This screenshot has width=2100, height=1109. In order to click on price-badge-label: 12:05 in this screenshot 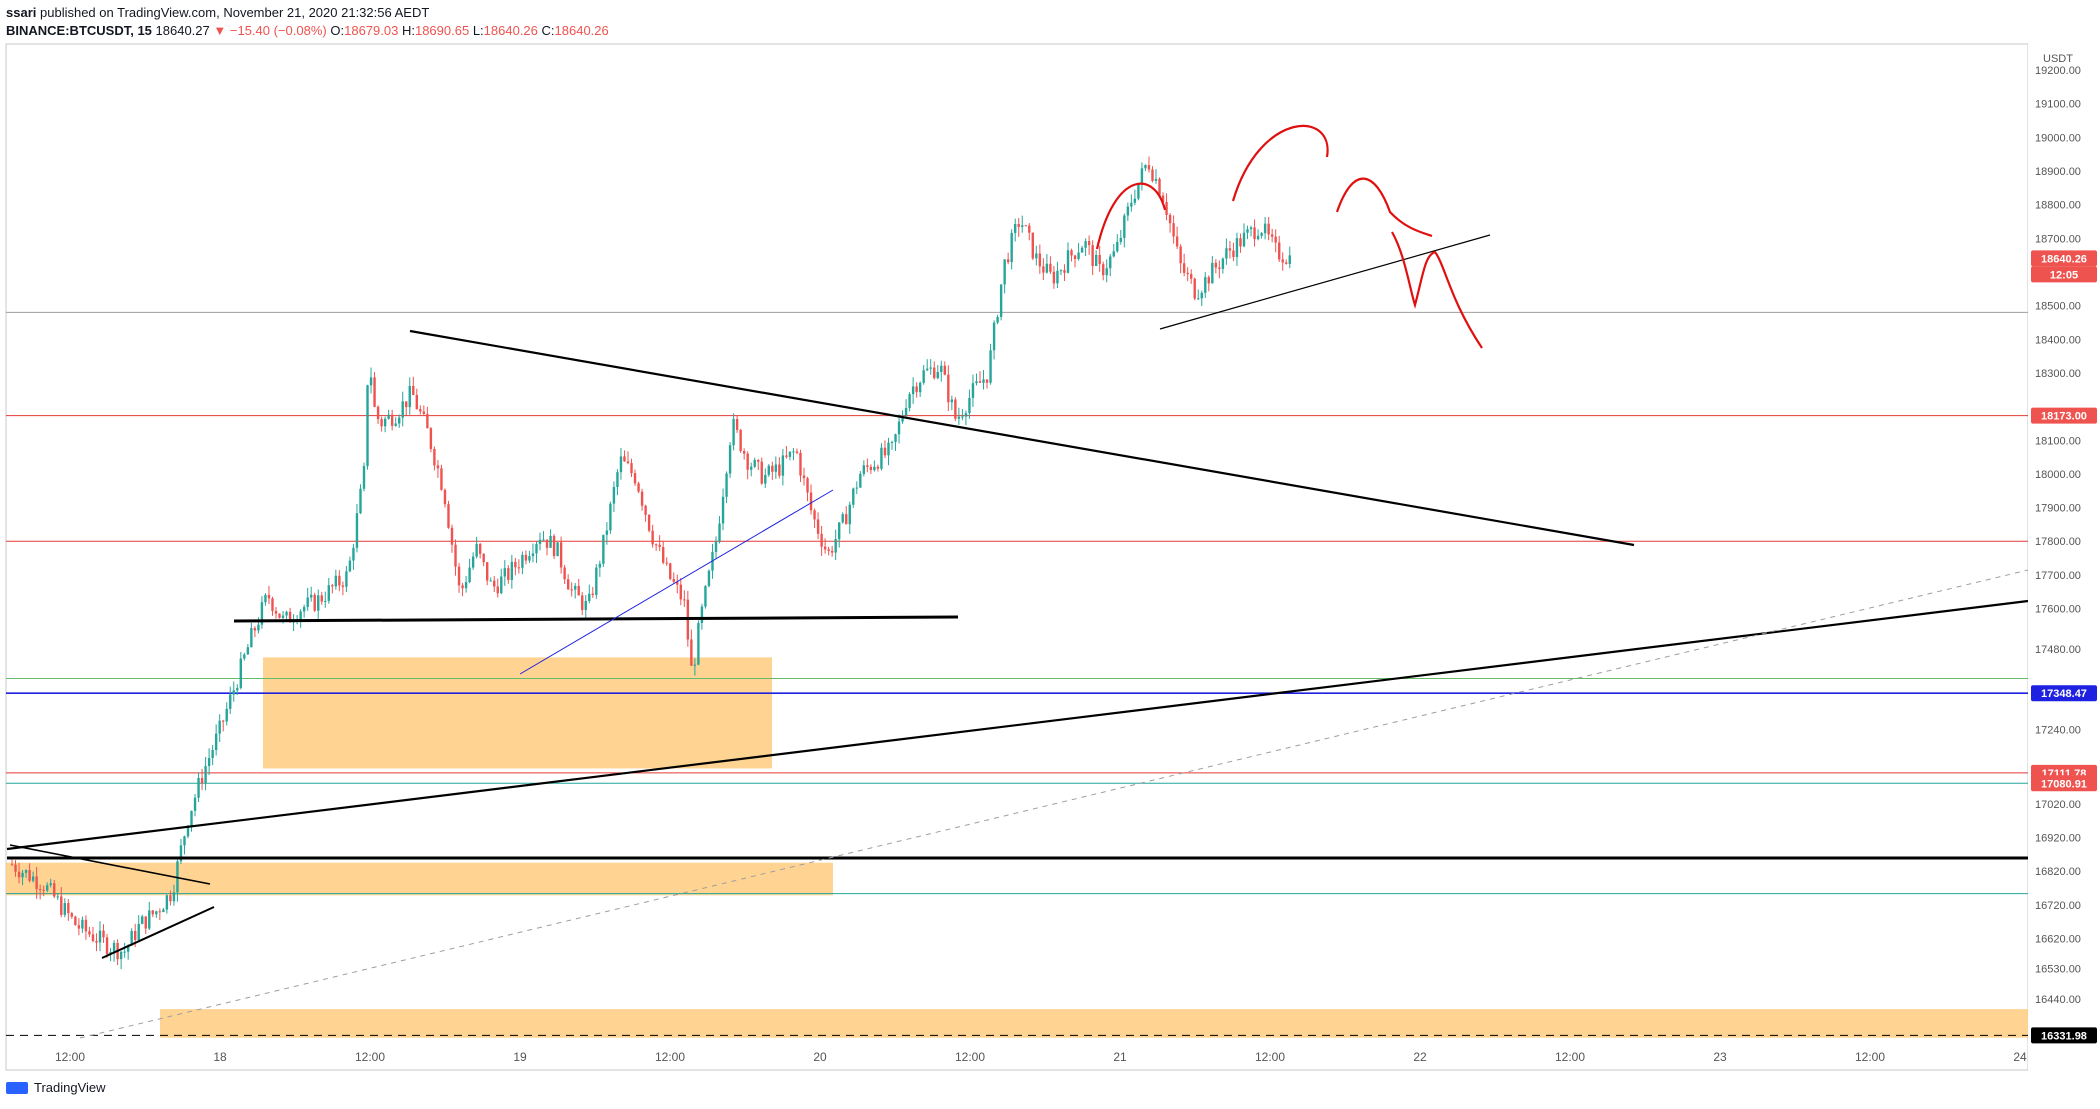, I will do `click(2064, 275)`.